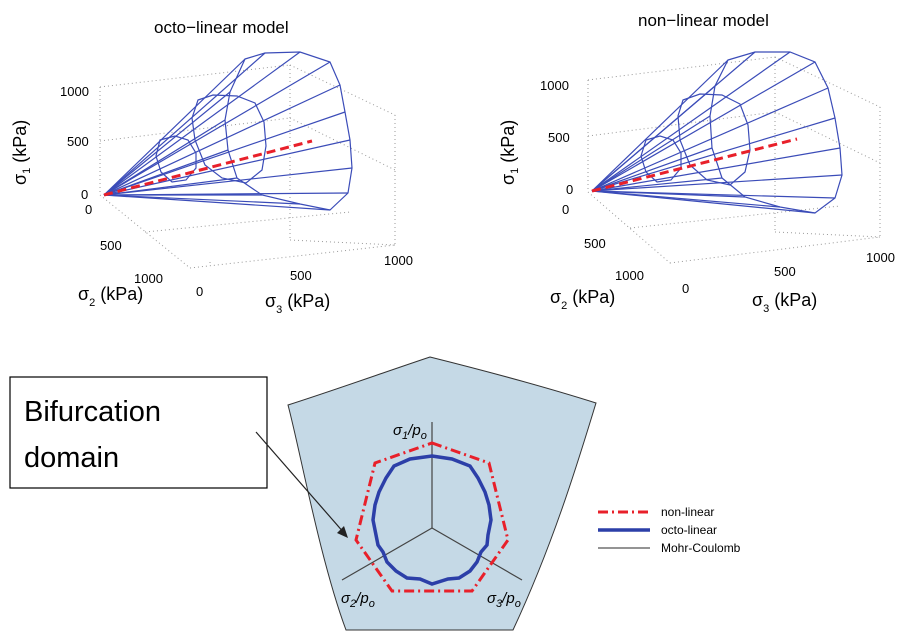 The height and width of the screenshot is (632, 908). I want to click on left-ytick-1000: 1000, so click(74, 91).